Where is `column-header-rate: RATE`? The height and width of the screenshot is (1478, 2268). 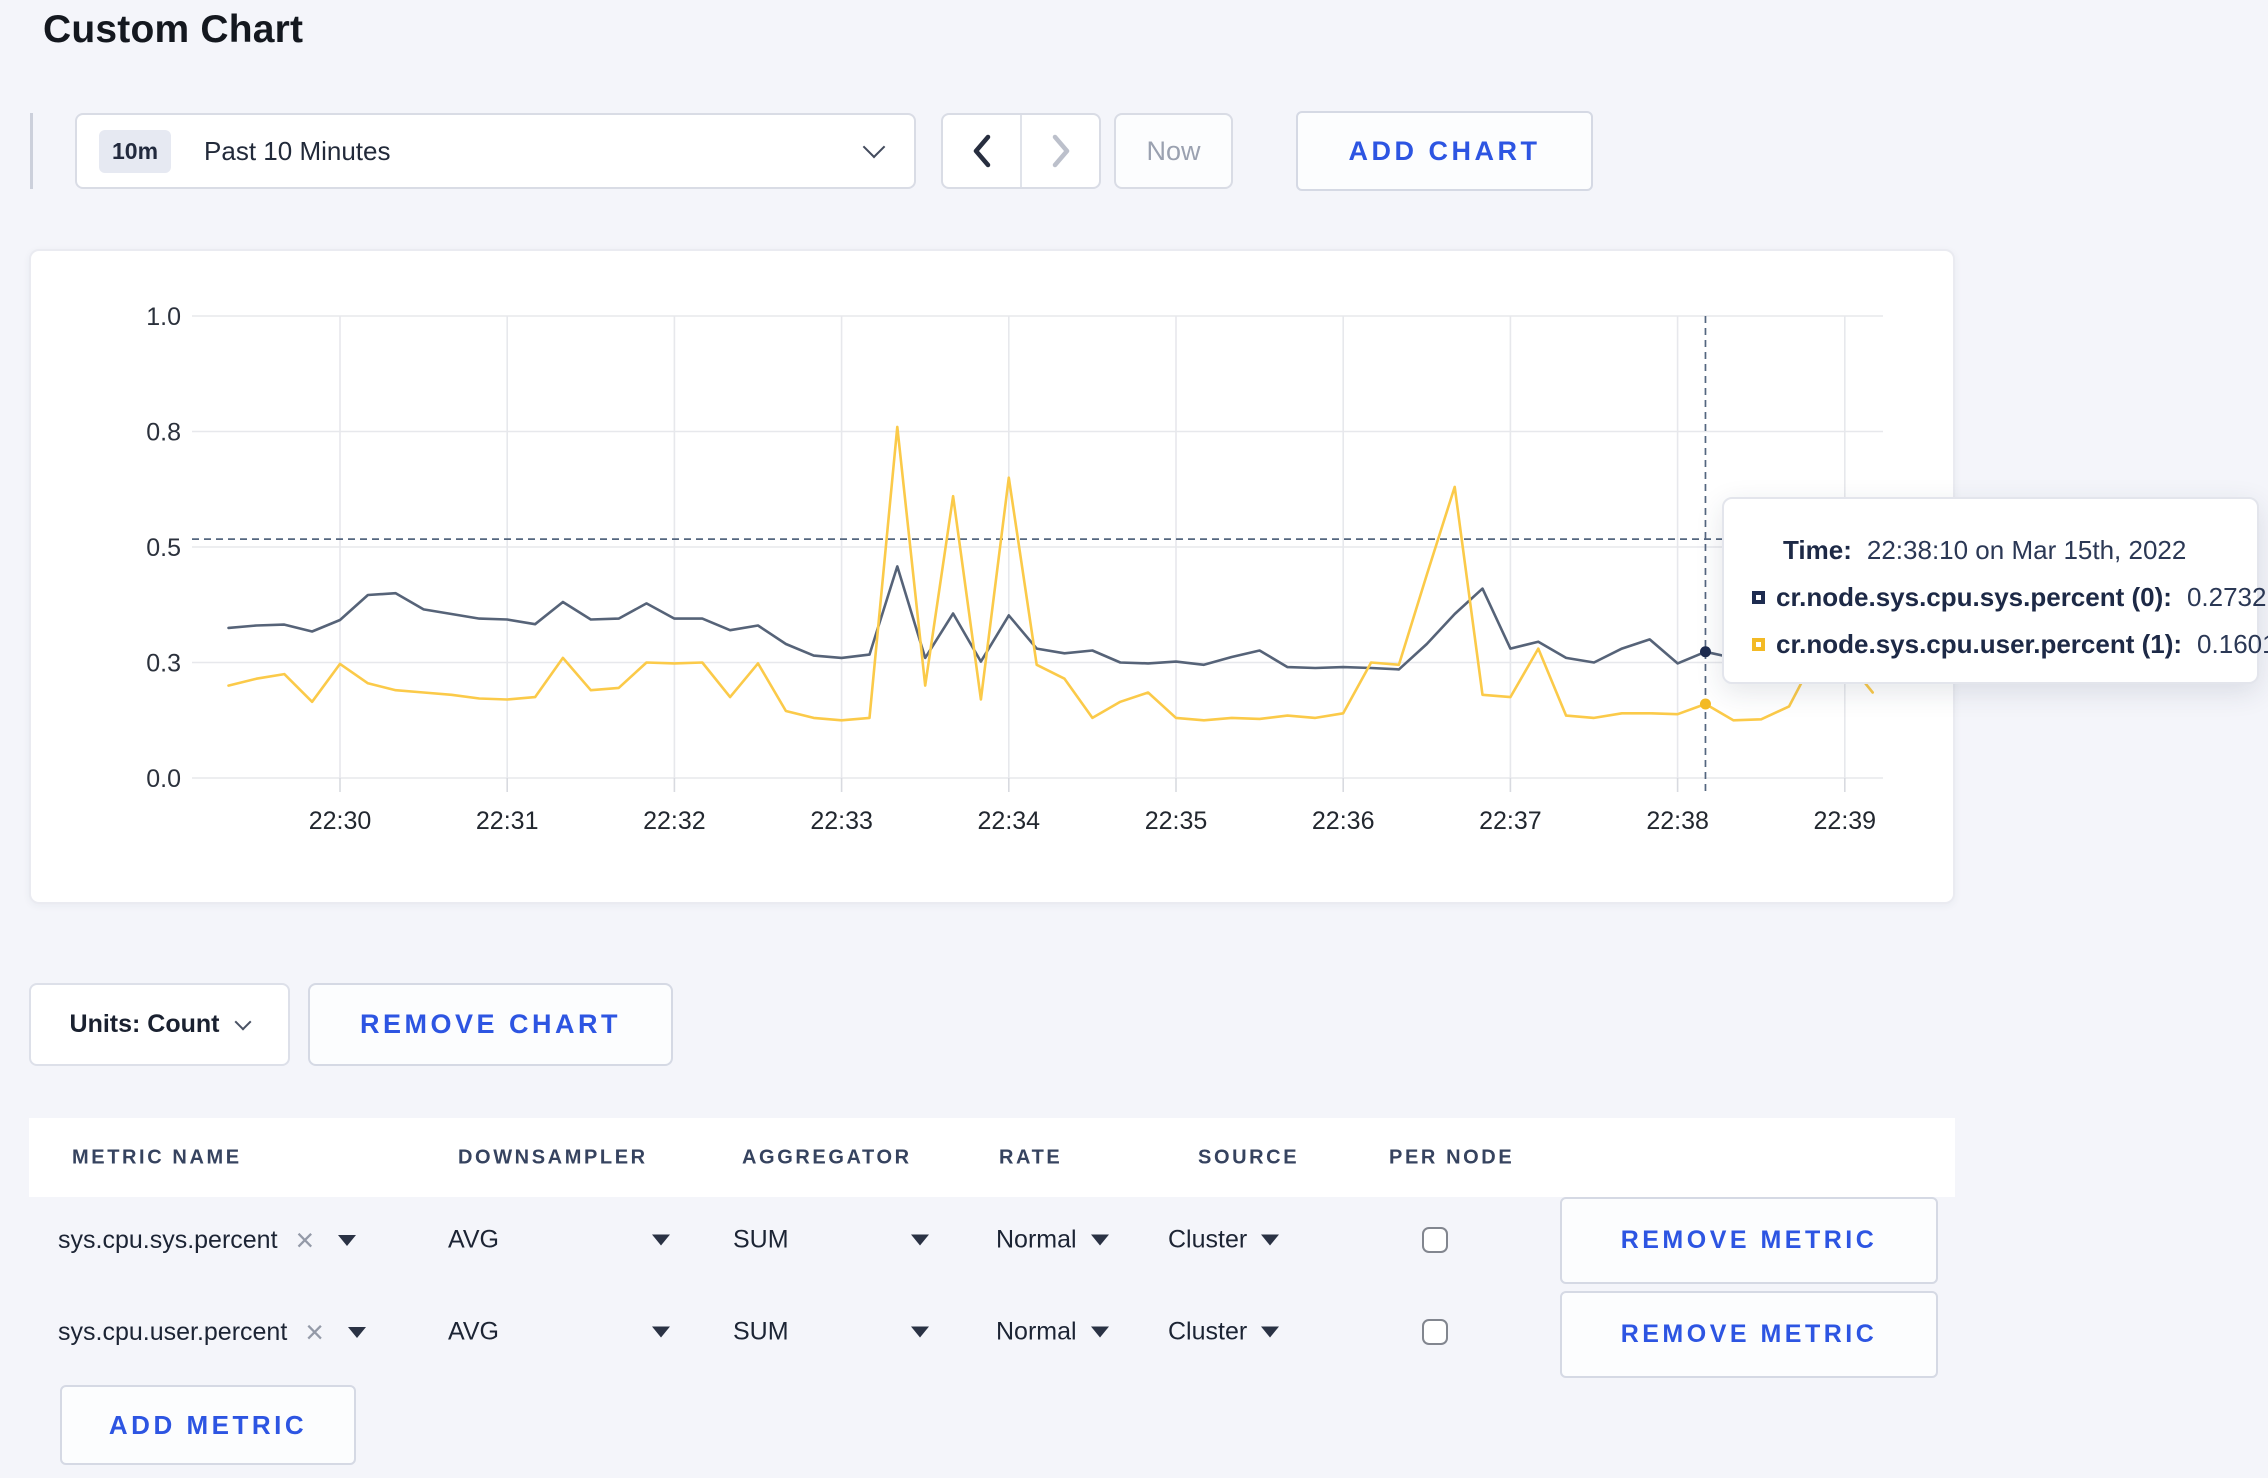 column-header-rate: RATE is located at coordinates (1031, 1157).